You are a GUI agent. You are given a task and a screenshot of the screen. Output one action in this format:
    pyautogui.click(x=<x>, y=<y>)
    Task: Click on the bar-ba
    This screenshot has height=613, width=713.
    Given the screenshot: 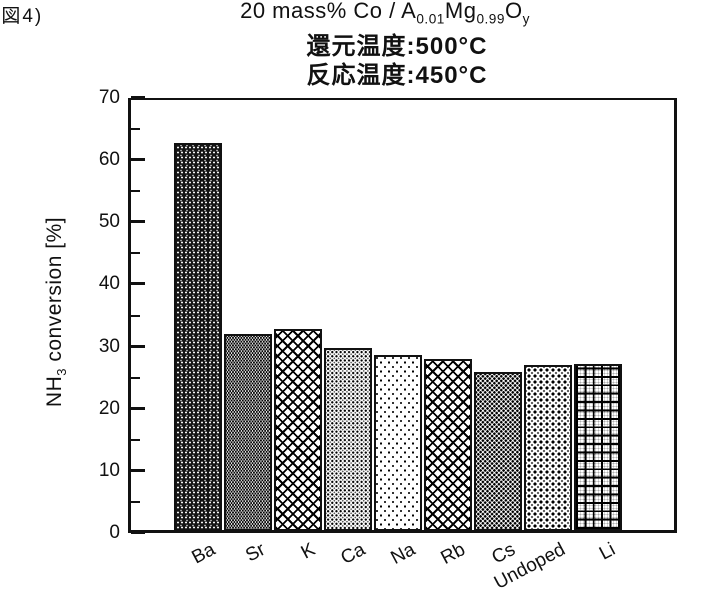 What is the action you would take?
    pyautogui.click(x=198, y=336)
    